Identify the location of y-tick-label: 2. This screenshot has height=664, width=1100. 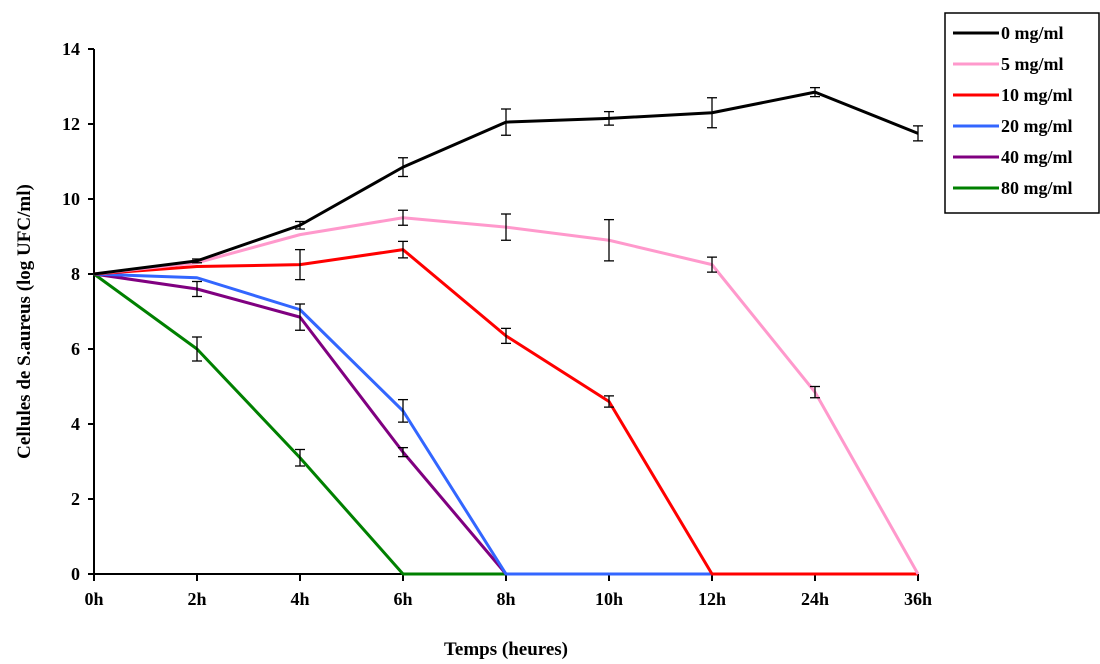
(75, 499).